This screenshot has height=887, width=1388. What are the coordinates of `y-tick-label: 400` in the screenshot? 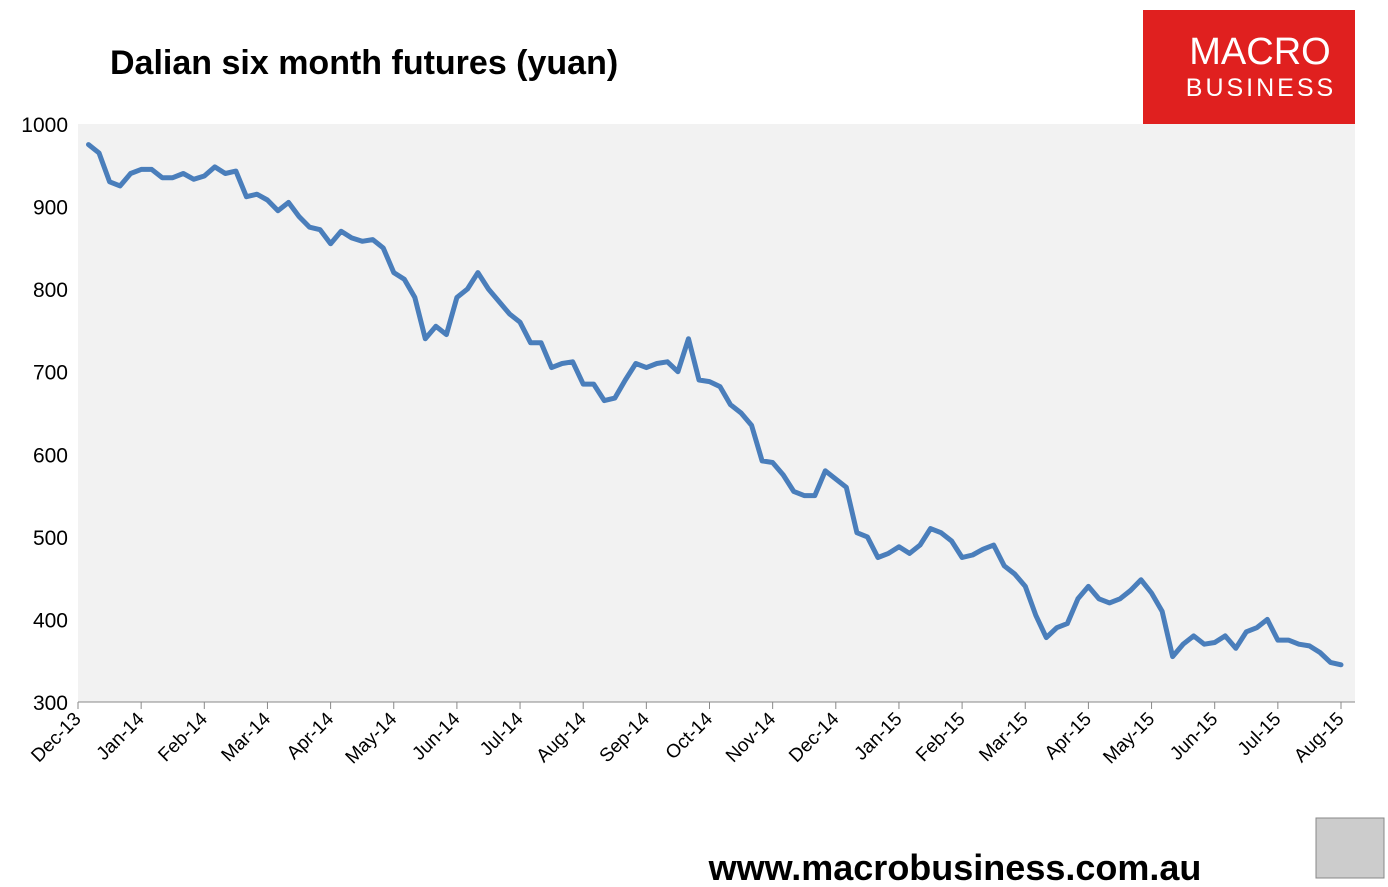 It's located at (50, 620).